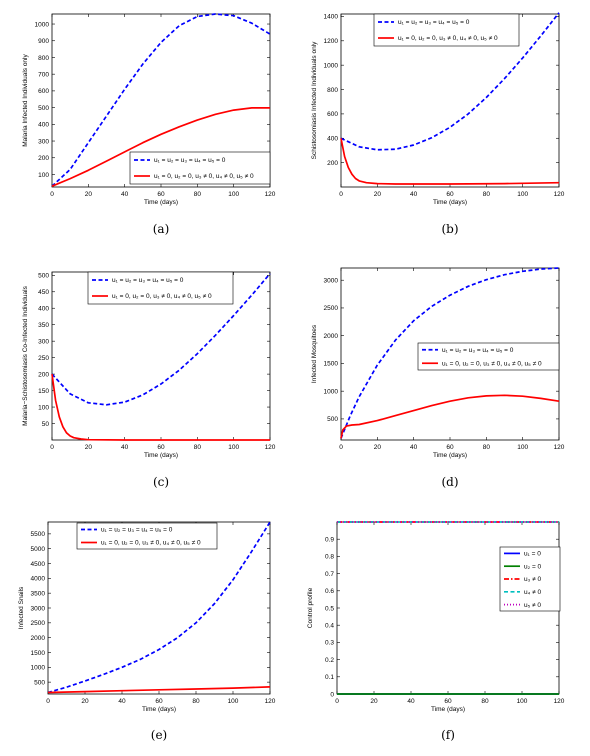 The image size is (590, 756). Describe the element at coordinates (492, 363) in the screenshot. I see `panel-d-legend-label-2: u₁ = 0, u₂ = 0, u₃ ≠ 0, u₄ ≠ 0, u₅ ≠ 0` at that location.